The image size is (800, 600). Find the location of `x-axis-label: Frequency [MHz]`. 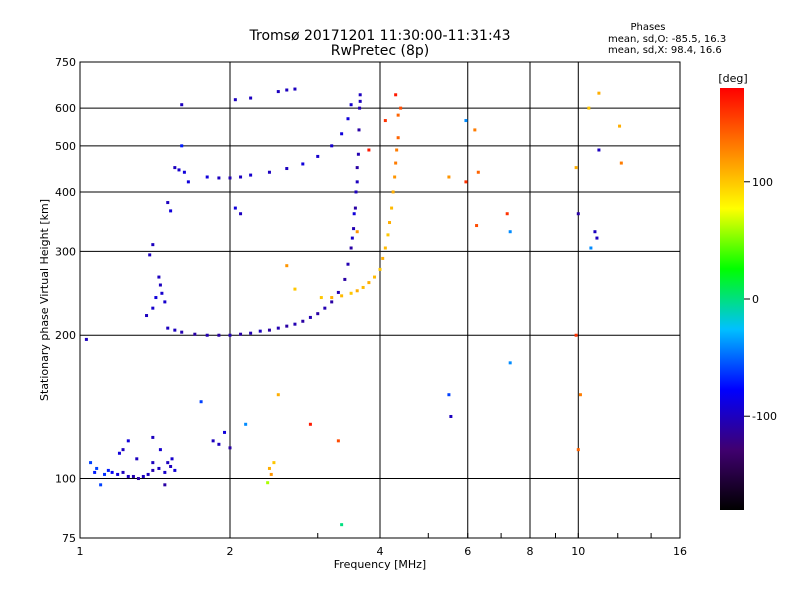

x-axis-label: Frequency [MHz] is located at coordinates (380, 564).